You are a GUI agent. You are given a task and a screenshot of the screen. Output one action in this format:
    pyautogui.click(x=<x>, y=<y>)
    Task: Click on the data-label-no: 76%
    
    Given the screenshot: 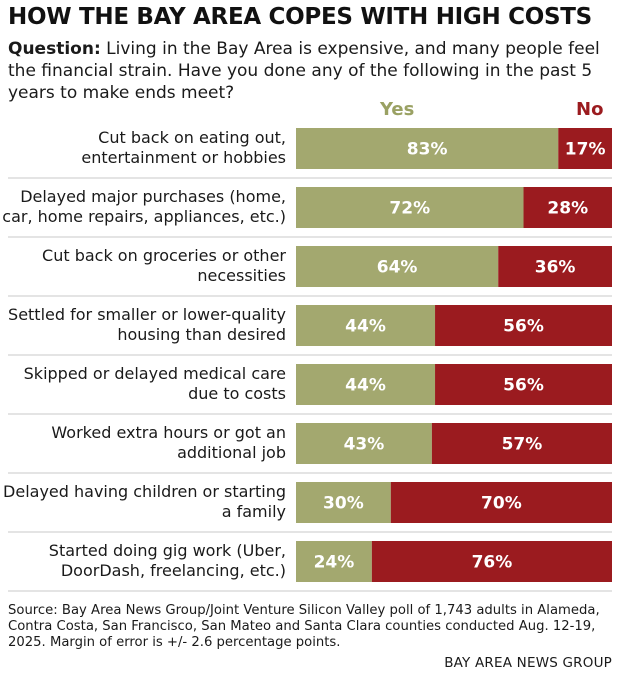 What is the action you would take?
    pyautogui.click(x=492, y=563)
    